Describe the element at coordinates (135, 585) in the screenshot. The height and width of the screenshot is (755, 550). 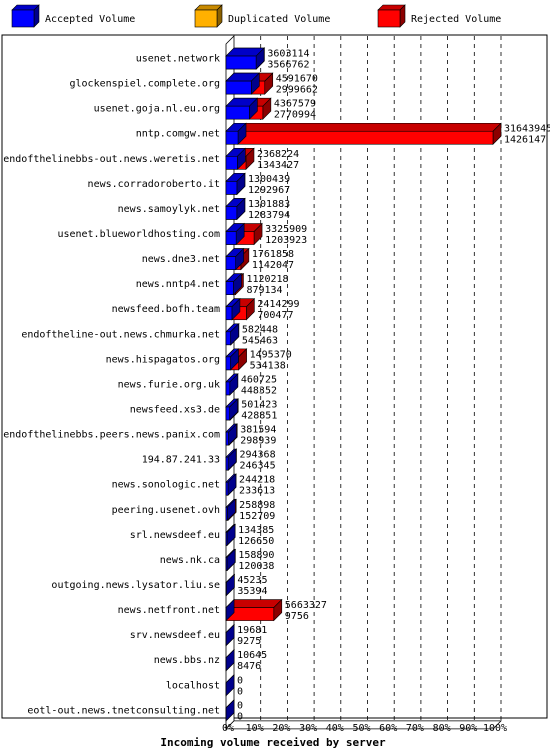
I see `category-label: outgoing.news.lysator.liu.se` at that location.